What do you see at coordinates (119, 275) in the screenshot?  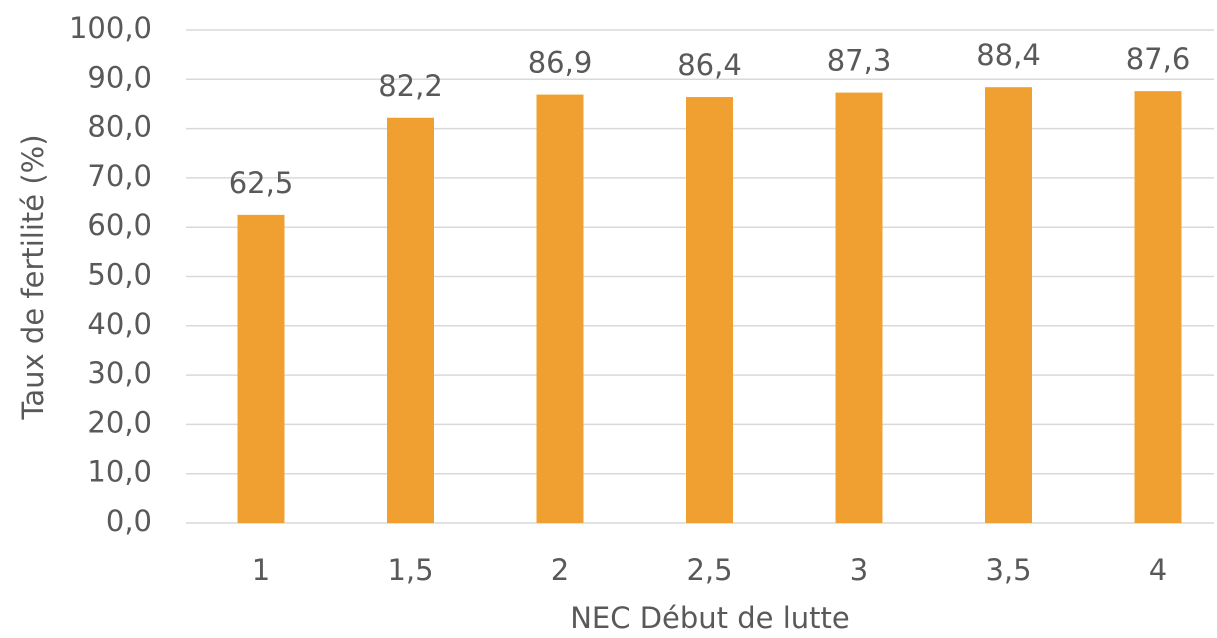 I see `y-tick-label: 50,0` at bounding box center [119, 275].